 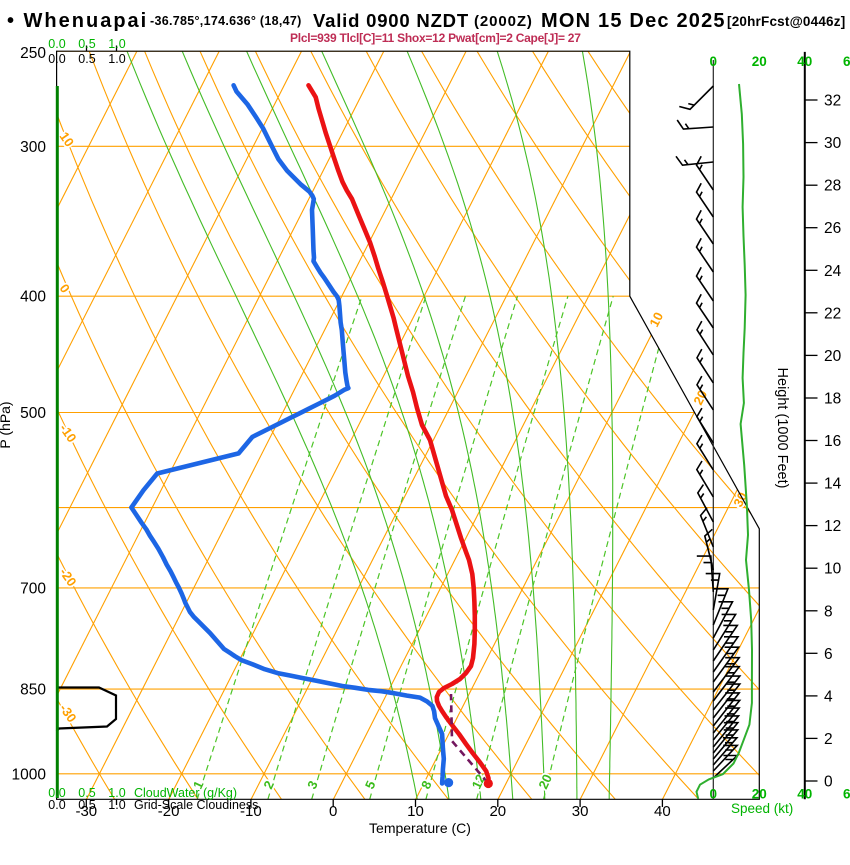 What do you see at coordinates (312, 784) in the screenshot?
I see `svg-text: 3` at bounding box center [312, 784].